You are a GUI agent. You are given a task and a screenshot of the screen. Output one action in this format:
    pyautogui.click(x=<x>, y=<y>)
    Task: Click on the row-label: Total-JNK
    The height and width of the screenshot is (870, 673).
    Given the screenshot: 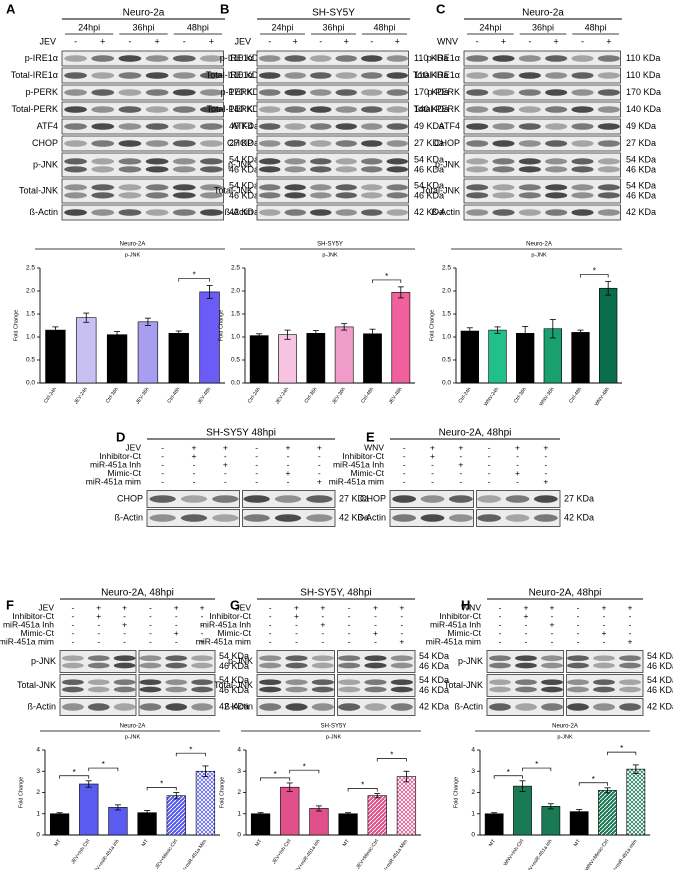 What is the action you would take?
    pyautogui.click(x=463, y=685)
    